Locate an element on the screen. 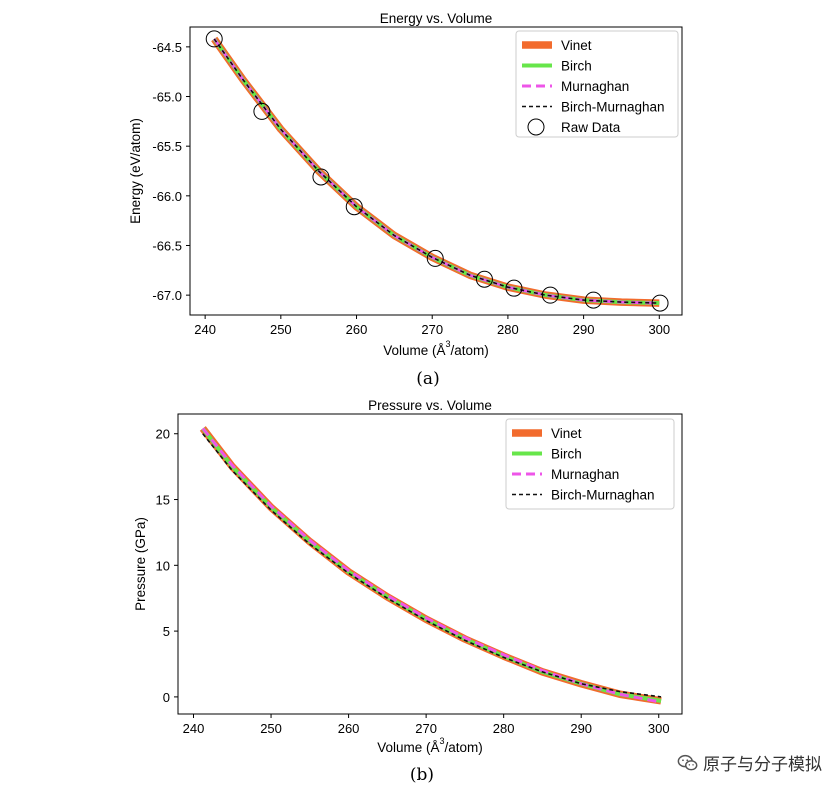 Image resolution: width=832 pixels, height=791 pixels. y-tick-label: 20 is located at coordinates (163, 434).